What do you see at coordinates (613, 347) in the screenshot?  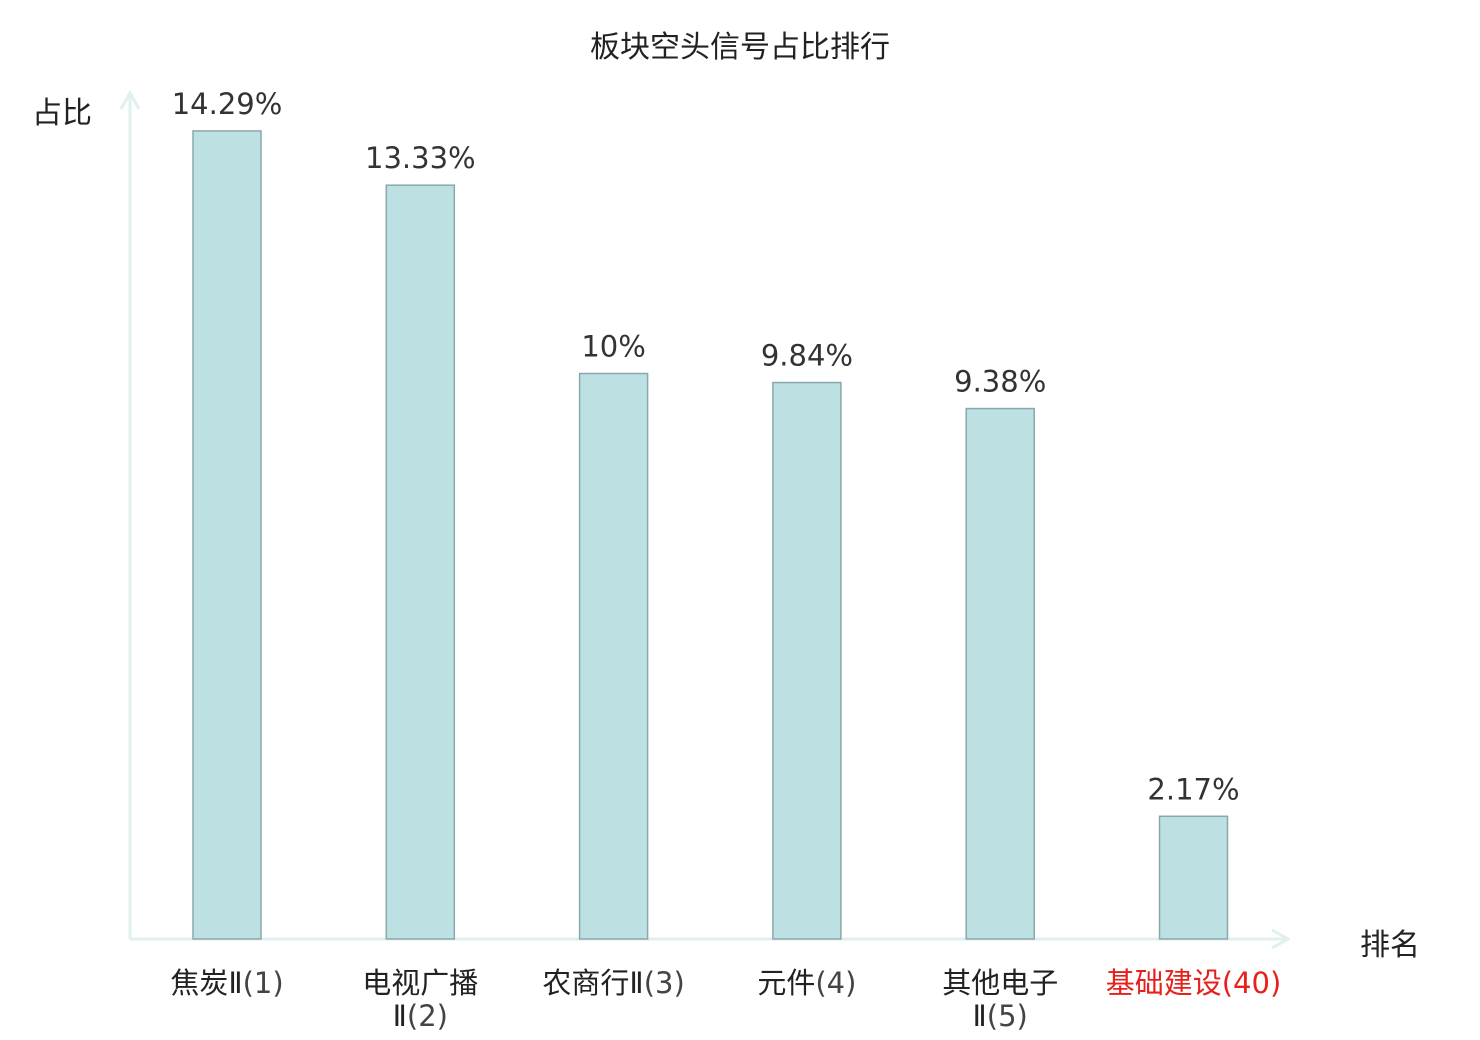 I see `value-label: 10%` at bounding box center [613, 347].